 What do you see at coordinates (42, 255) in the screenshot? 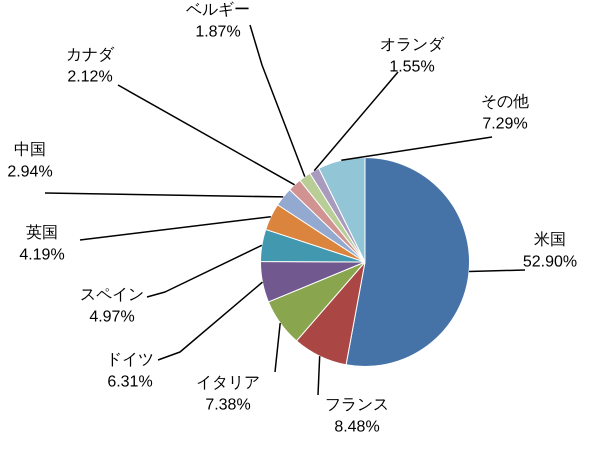
I see `data-label: 4.19%` at bounding box center [42, 255].